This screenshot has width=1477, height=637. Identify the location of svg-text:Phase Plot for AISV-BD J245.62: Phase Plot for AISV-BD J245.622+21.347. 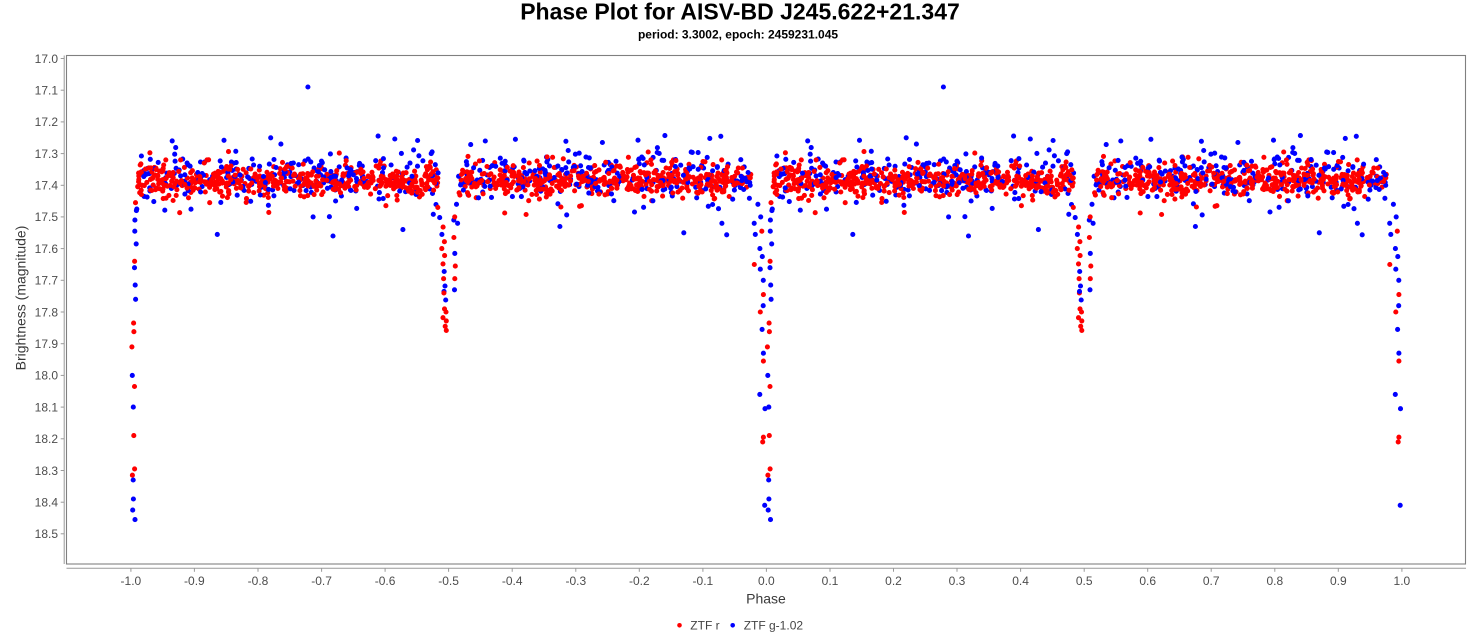
(740, 12).